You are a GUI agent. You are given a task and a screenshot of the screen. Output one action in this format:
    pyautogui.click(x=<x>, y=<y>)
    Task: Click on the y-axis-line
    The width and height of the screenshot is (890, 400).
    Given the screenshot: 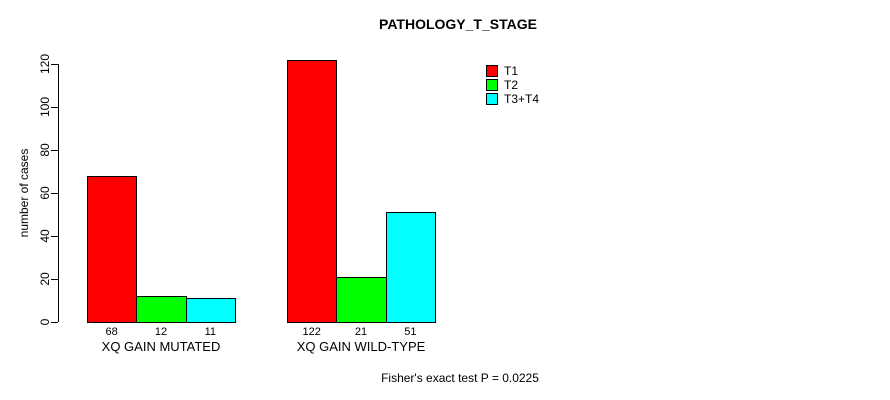 What is the action you would take?
    pyautogui.click(x=58, y=193)
    